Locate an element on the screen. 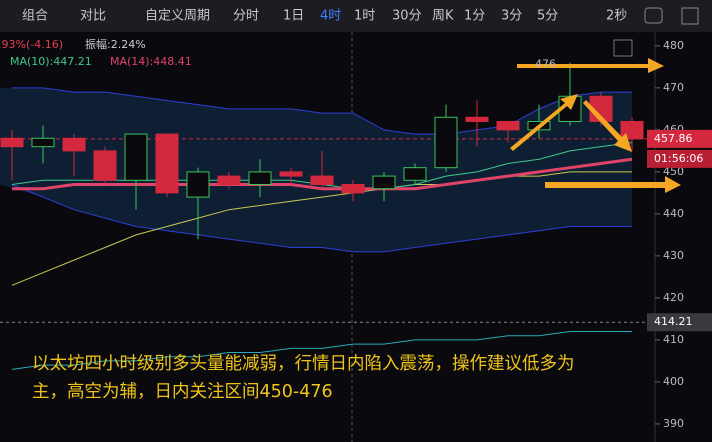 The image size is (712, 442). annotation-line: 以太坊四小时级别多头量能减弱，行情日内陷入震荡，操作建议低多为 is located at coordinates (303, 364).